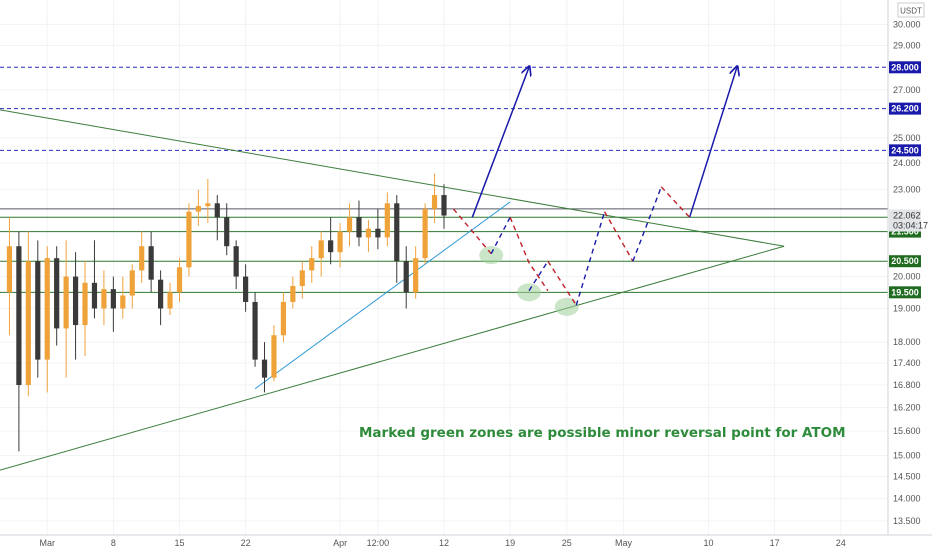 The image size is (932, 550). Describe the element at coordinates (47, 543) in the screenshot. I see `x-tick-label: Mar` at that location.